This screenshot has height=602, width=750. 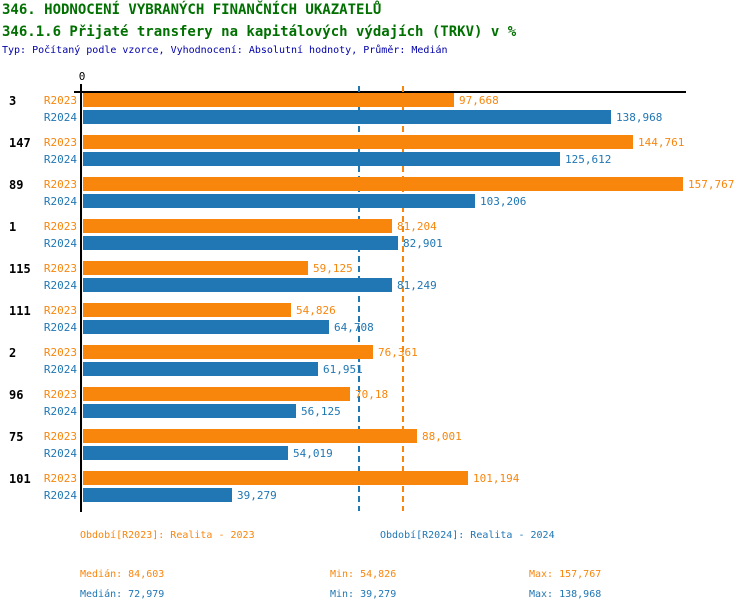 I want to click on median-line-r2024, so click(x=359, y=298).